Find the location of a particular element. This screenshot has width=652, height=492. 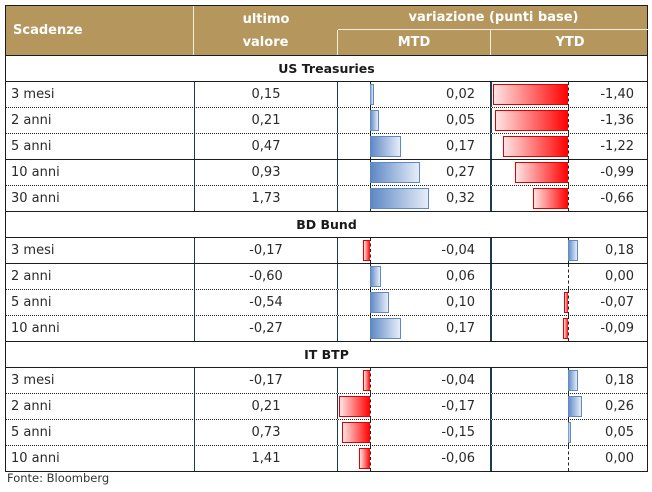

mtd-value: -0,15 is located at coordinates (406, 432).